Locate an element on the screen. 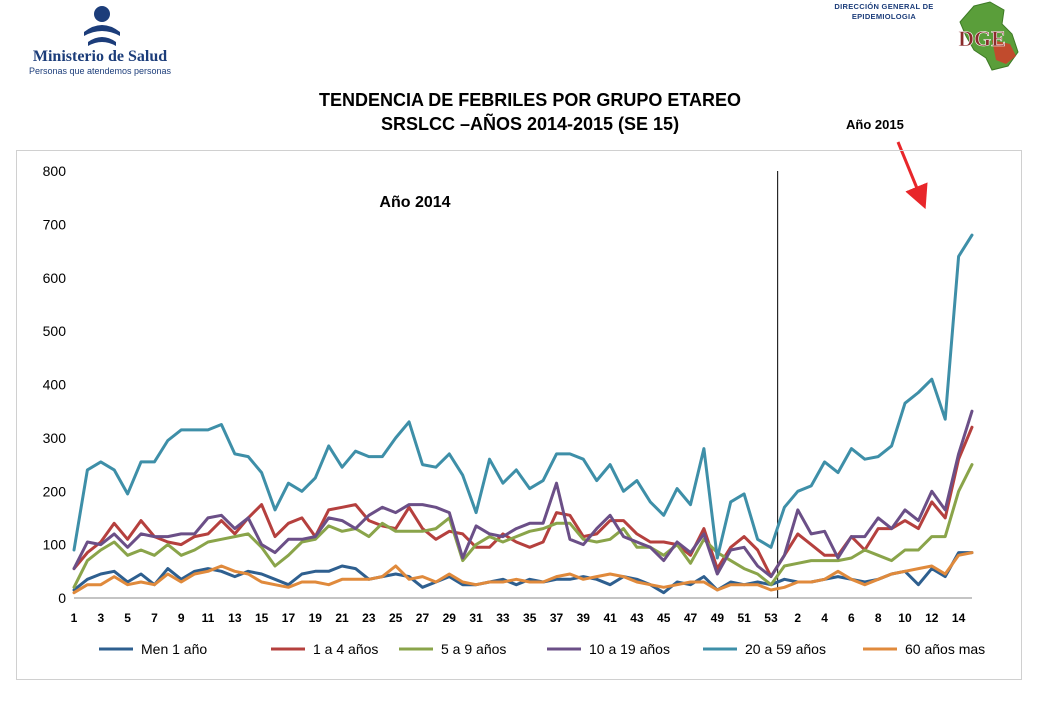  x-tick-label: 12 is located at coordinates (932, 618).